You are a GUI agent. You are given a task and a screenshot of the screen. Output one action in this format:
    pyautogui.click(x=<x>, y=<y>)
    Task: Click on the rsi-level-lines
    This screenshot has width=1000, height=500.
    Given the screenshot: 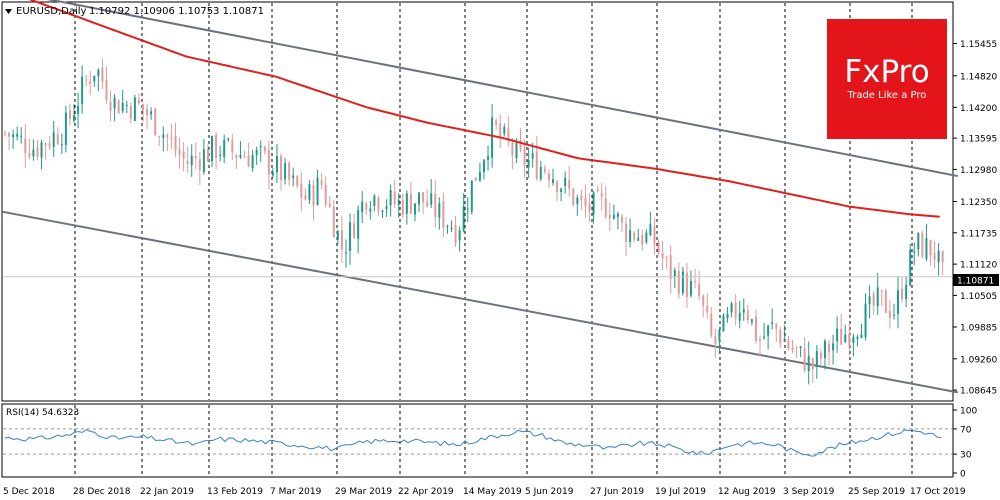 What is the action you would take?
    pyautogui.click(x=477, y=441)
    